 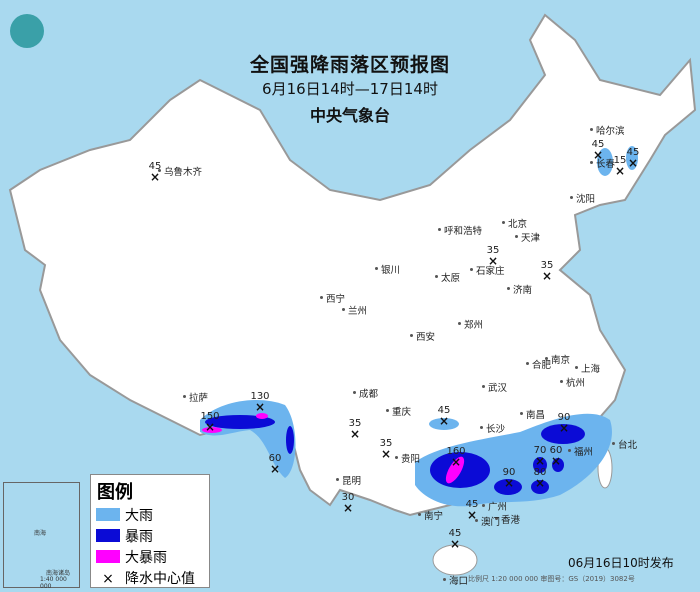 What do you see at coordinates (365, 393) in the screenshot?
I see `city-label: 成都` at bounding box center [365, 393].